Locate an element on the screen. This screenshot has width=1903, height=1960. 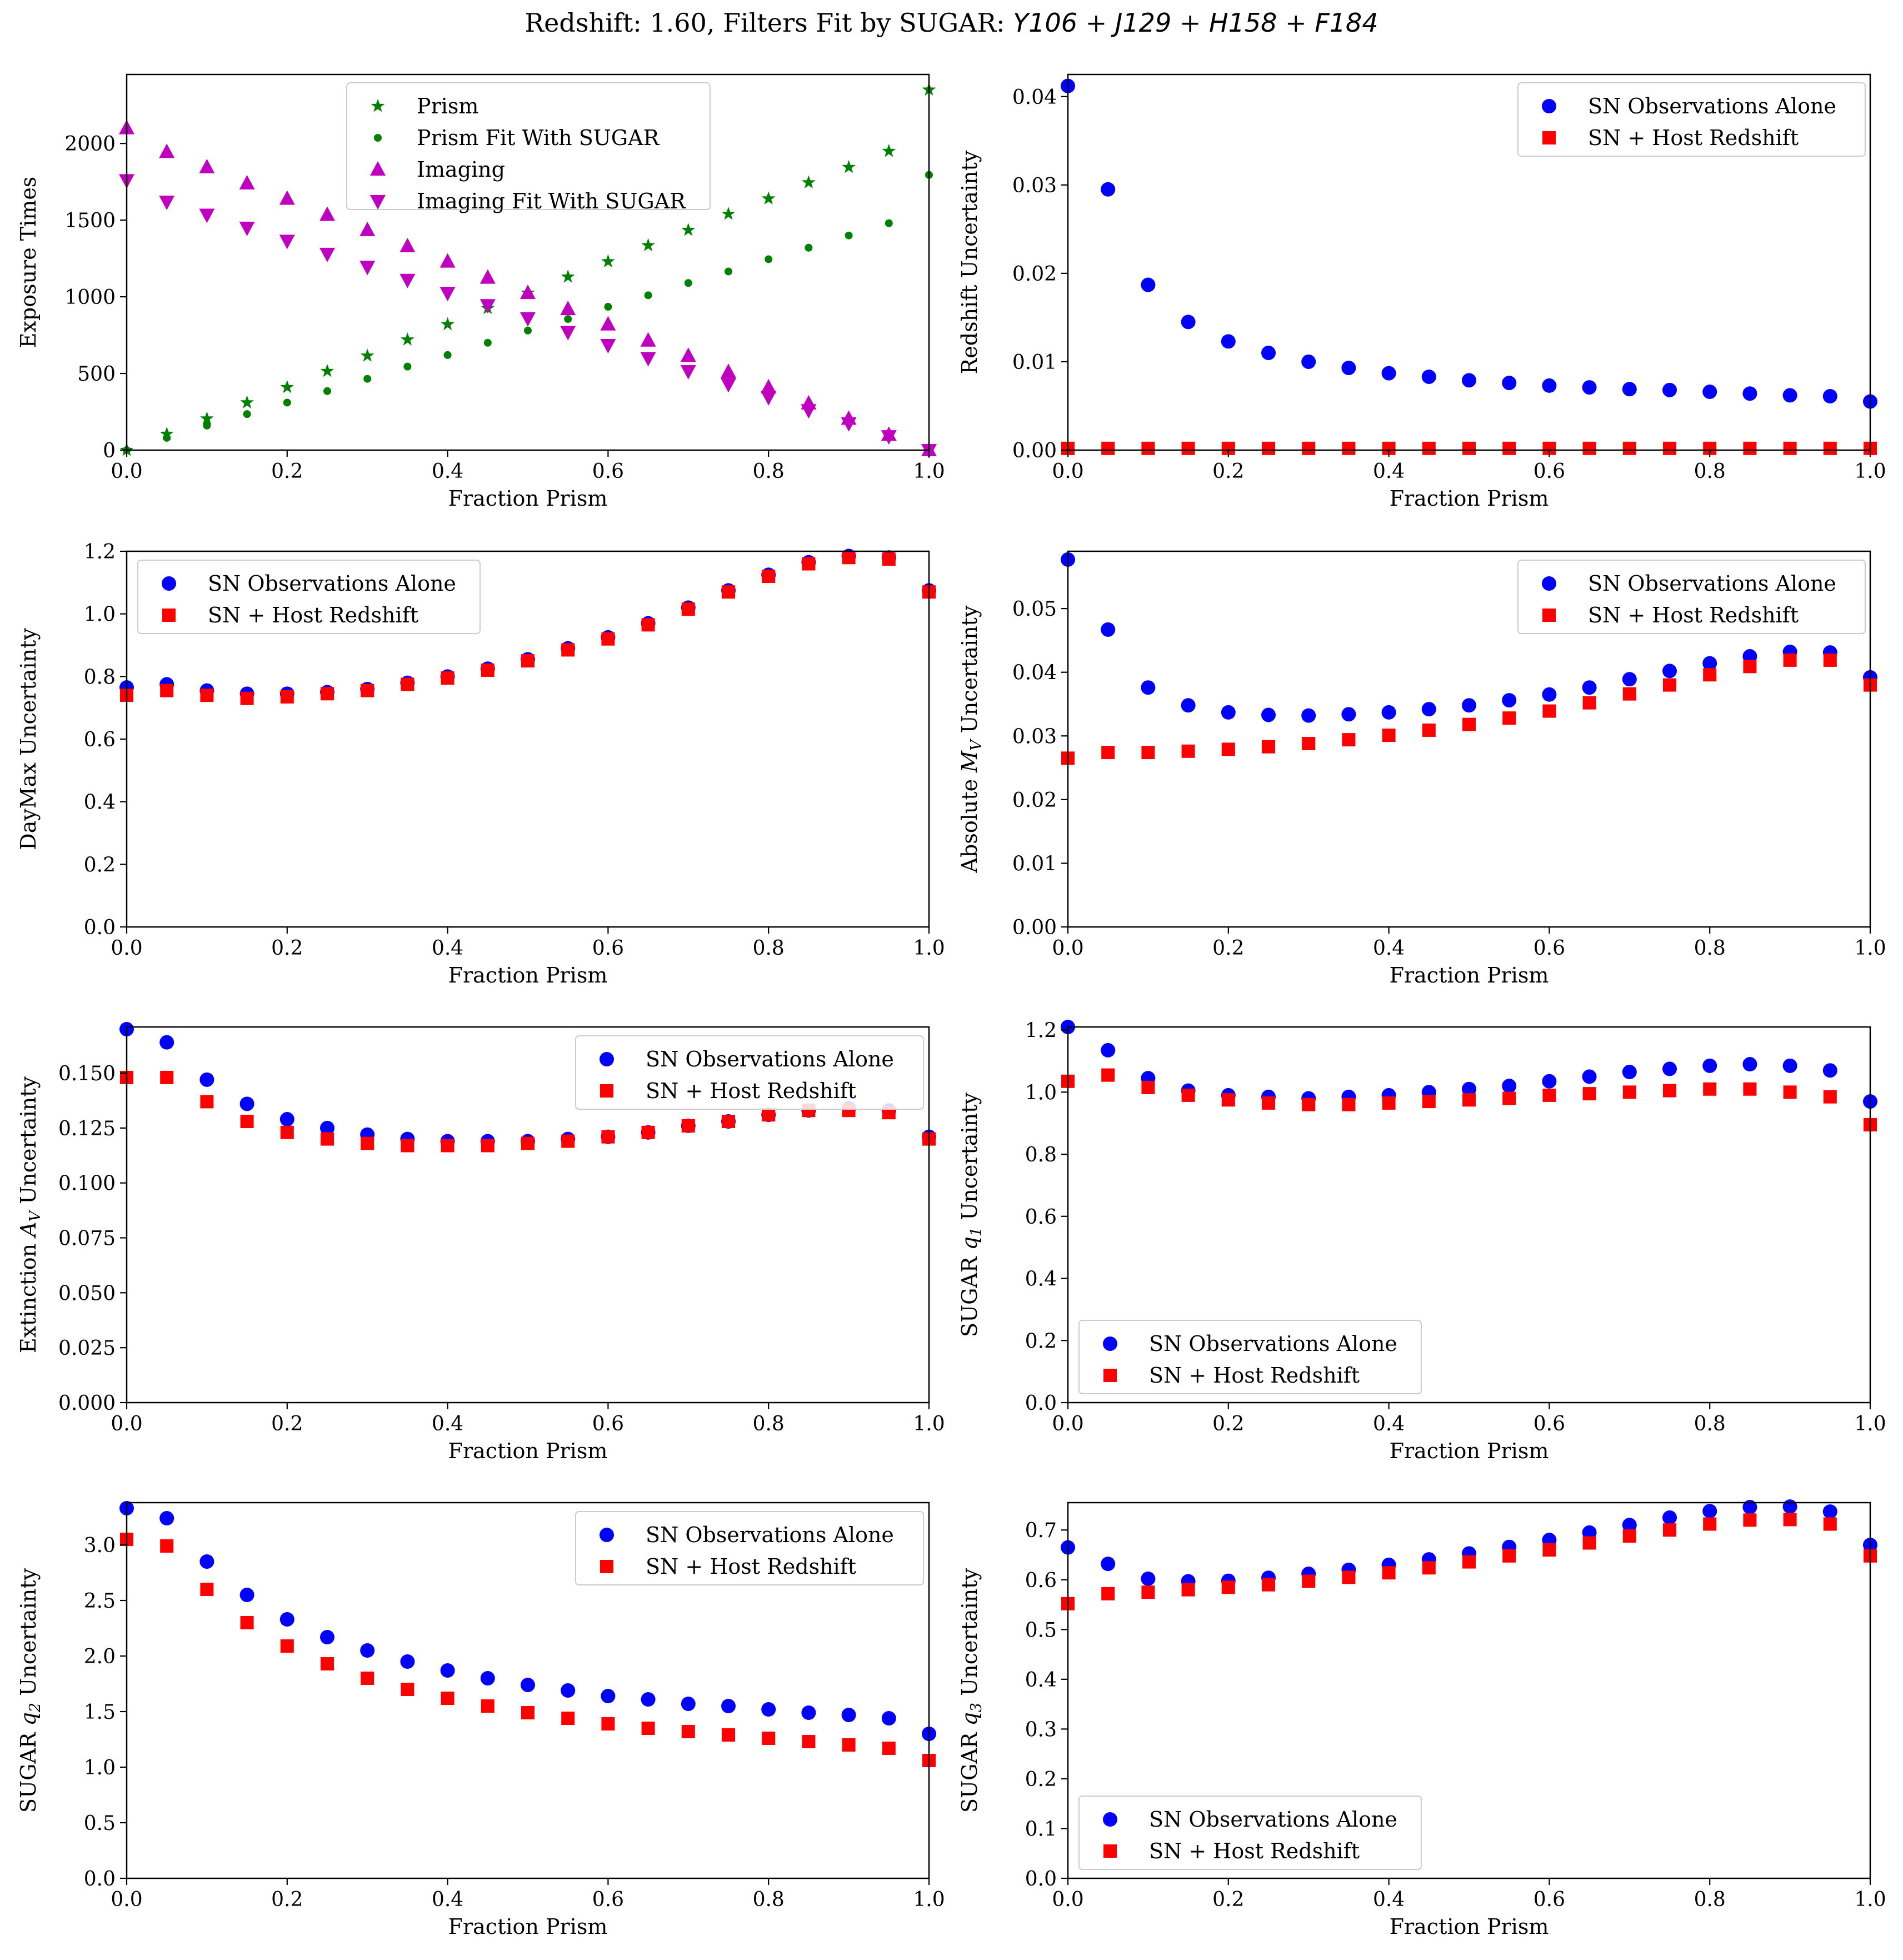
y-axis-label: SUGAR q1 Uncertainty is located at coordinates (971, 1215).